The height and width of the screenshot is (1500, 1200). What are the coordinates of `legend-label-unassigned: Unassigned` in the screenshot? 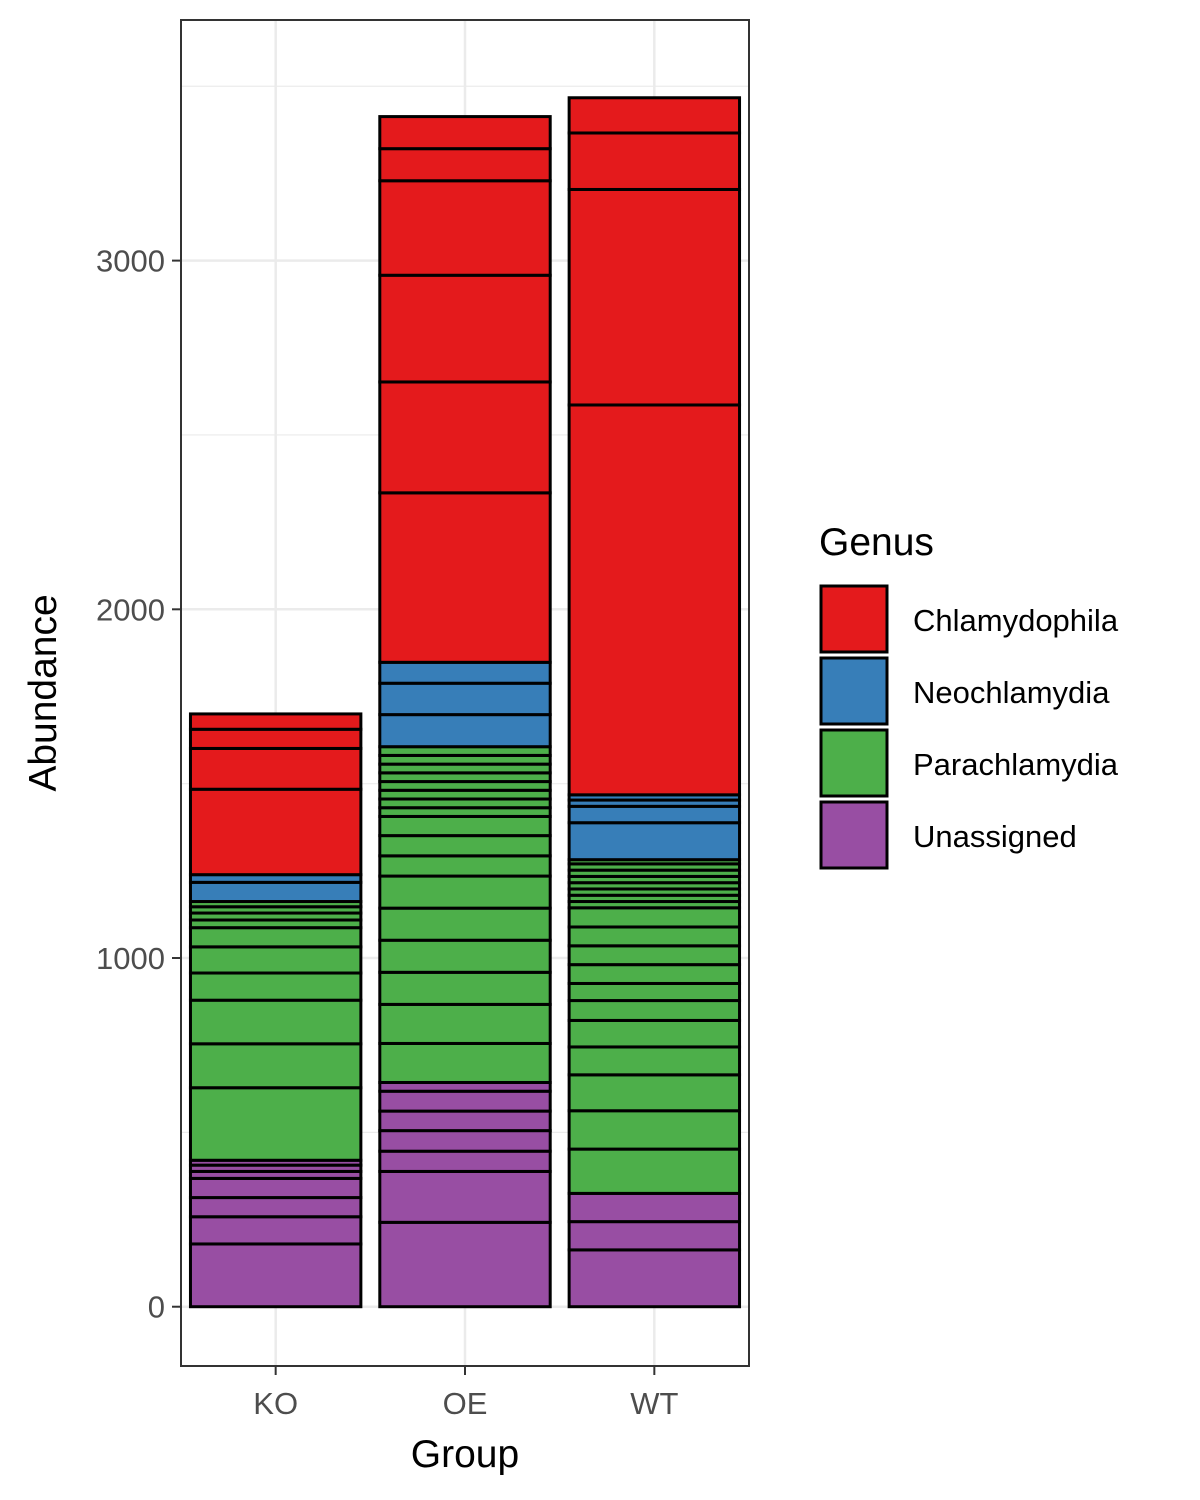 It's located at (995, 836).